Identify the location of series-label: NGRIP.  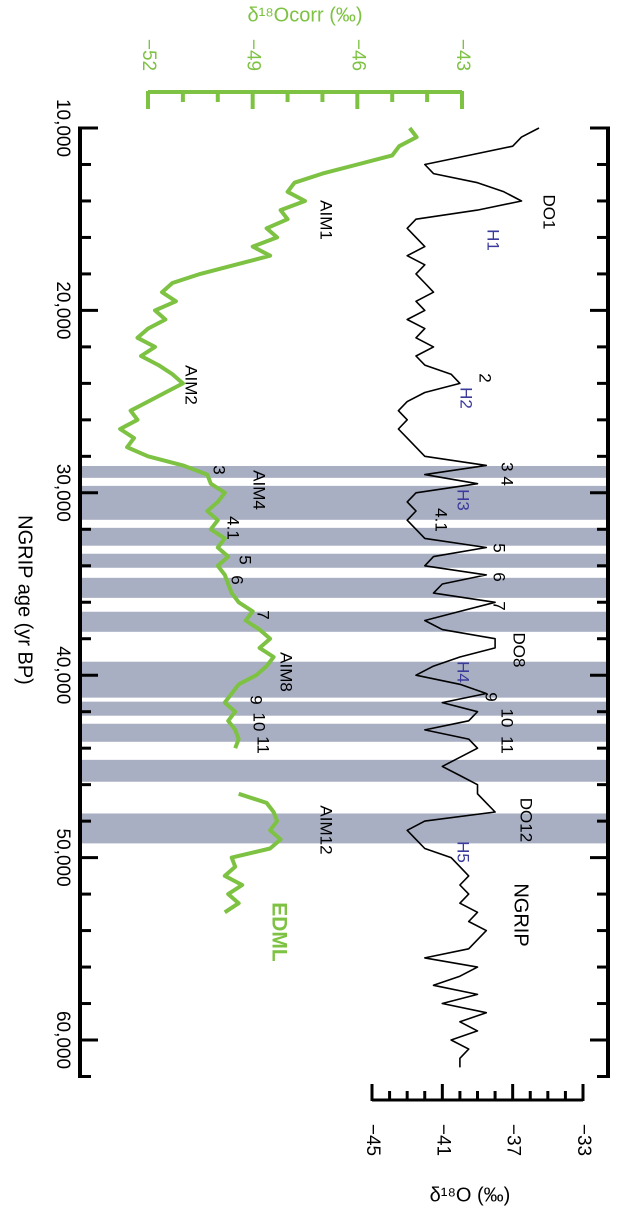
(521, 914).